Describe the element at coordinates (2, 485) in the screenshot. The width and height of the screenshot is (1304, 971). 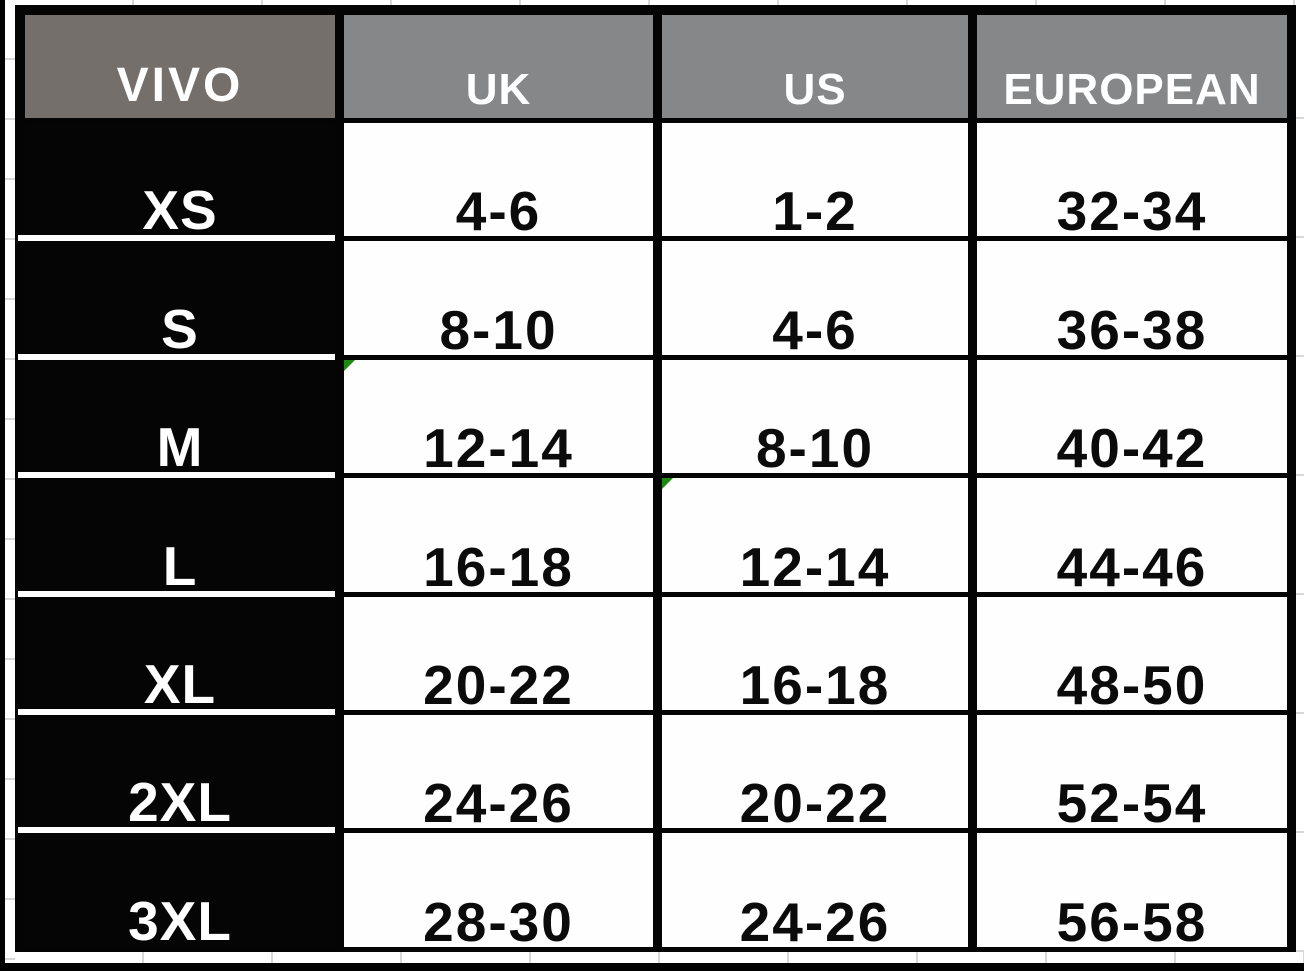
I see `left-frame` at that location.